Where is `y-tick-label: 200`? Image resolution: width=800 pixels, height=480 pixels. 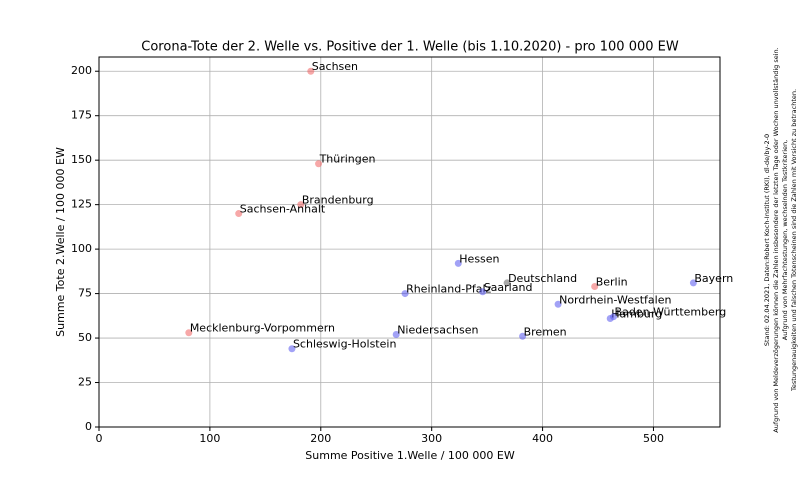 y-tick-label: 200 is located at coordinates (81, 70).